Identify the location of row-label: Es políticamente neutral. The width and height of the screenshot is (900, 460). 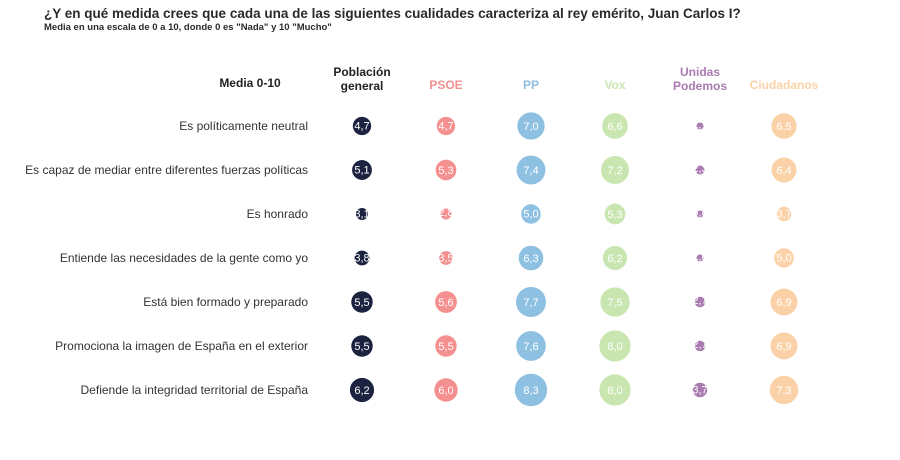
(243, 126).